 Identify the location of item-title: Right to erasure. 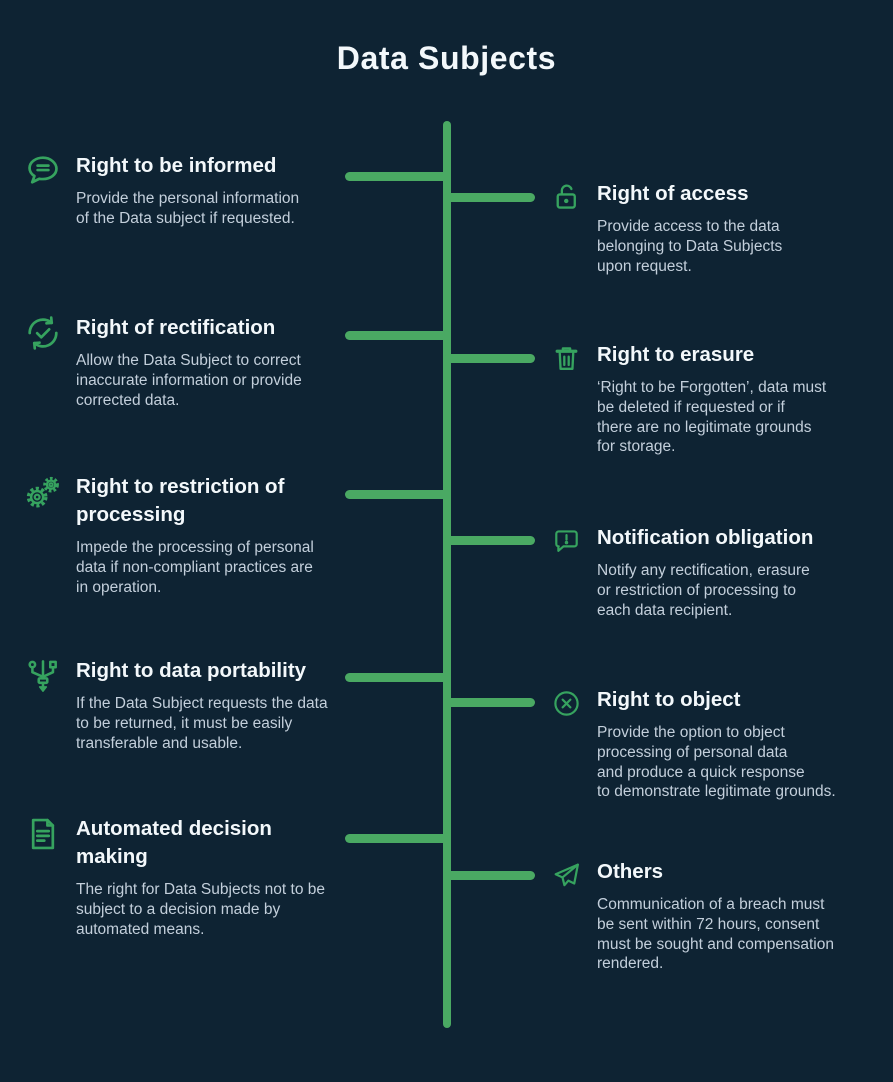
(676, 354).